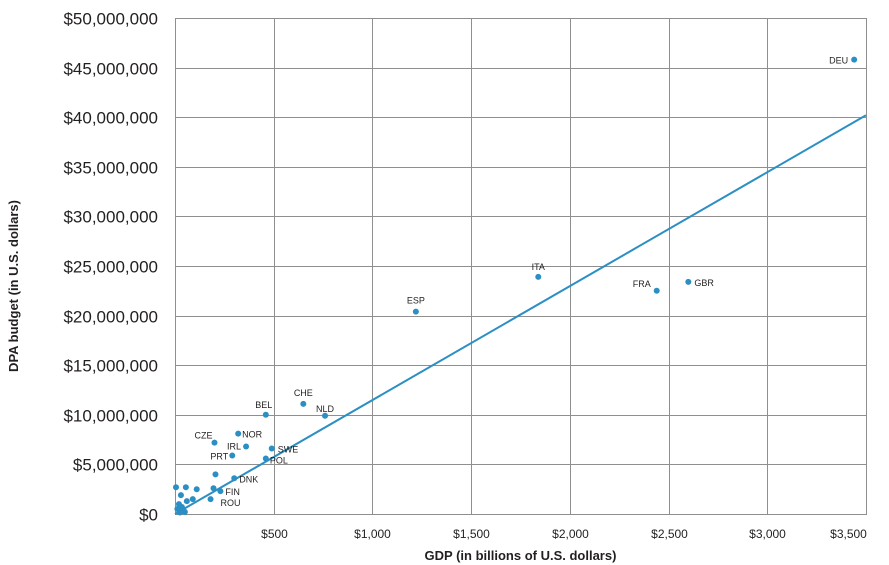  What do you see at coordinates (110, 366) in the screenshot?
I see `y-tick-label: $15,000,000` at bounding box center [110, 366].